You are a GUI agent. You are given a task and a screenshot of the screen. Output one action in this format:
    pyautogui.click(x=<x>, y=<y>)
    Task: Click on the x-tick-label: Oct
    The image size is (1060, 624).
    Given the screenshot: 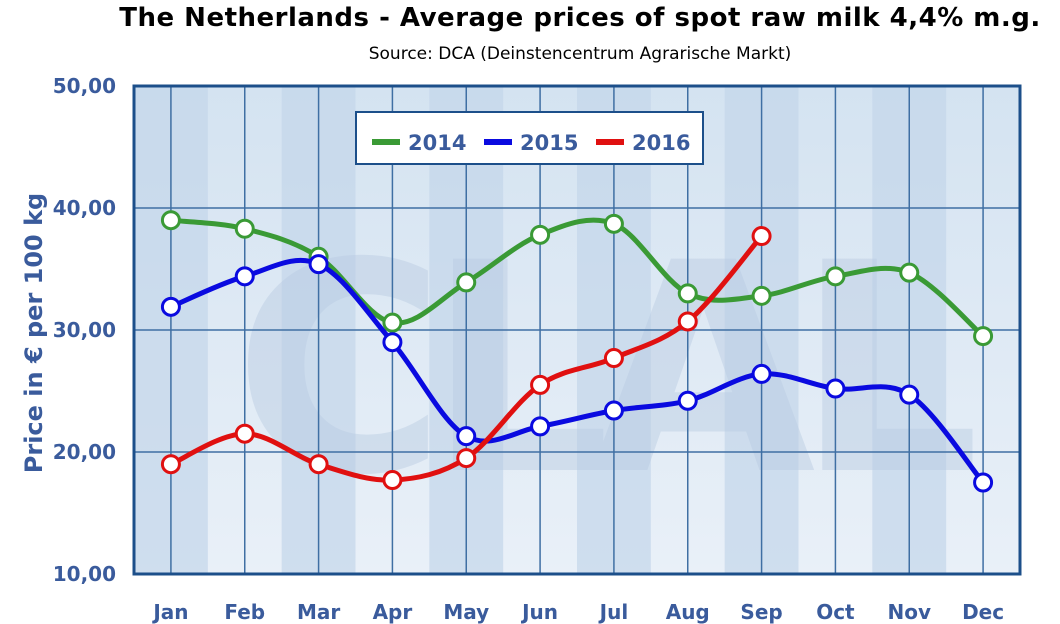 What is the action you would take?
    pyautogui.click(x=835, y=612)
    